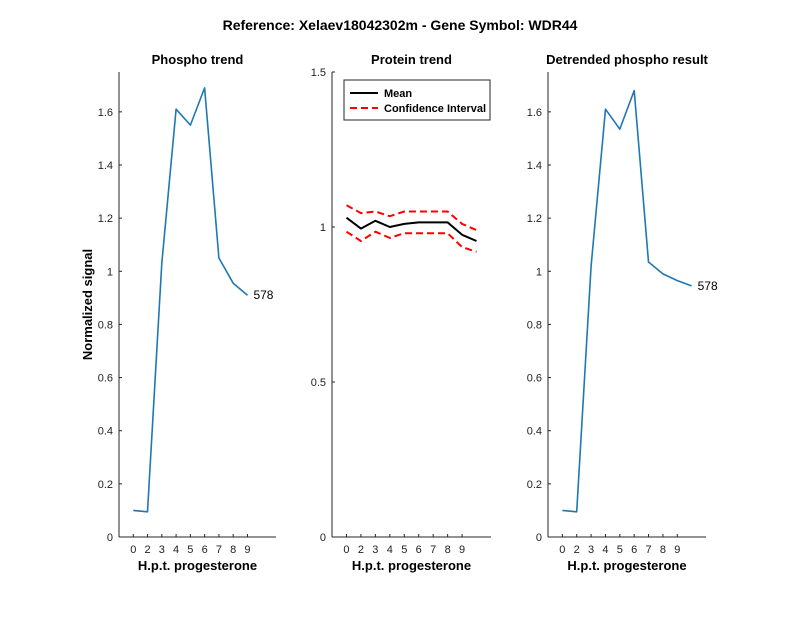 This screenshot has width=800, height=618. I want to click on chart-title: Protein trend, so click(411, 59).